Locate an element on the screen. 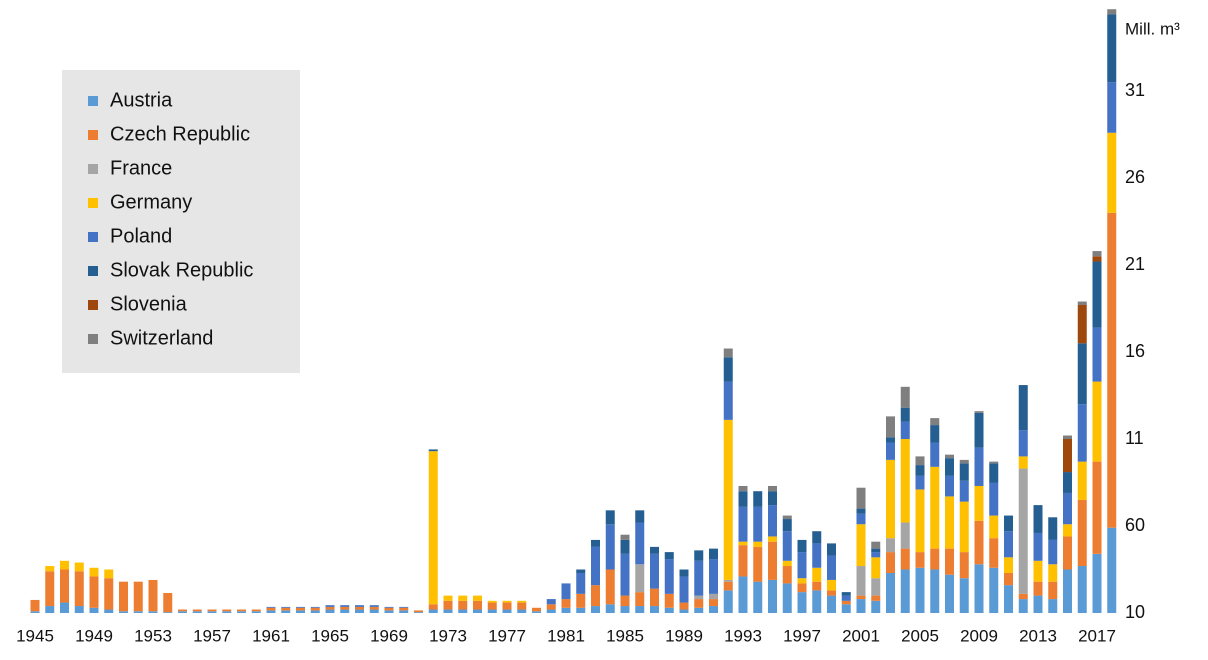  y-tick-label: 26 is located at coordinates (1135, 177).